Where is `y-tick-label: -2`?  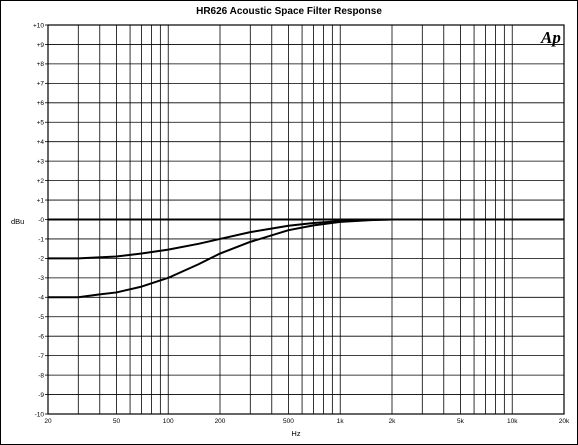 y-tick-label: -2 is located at coordinates (41, 259).